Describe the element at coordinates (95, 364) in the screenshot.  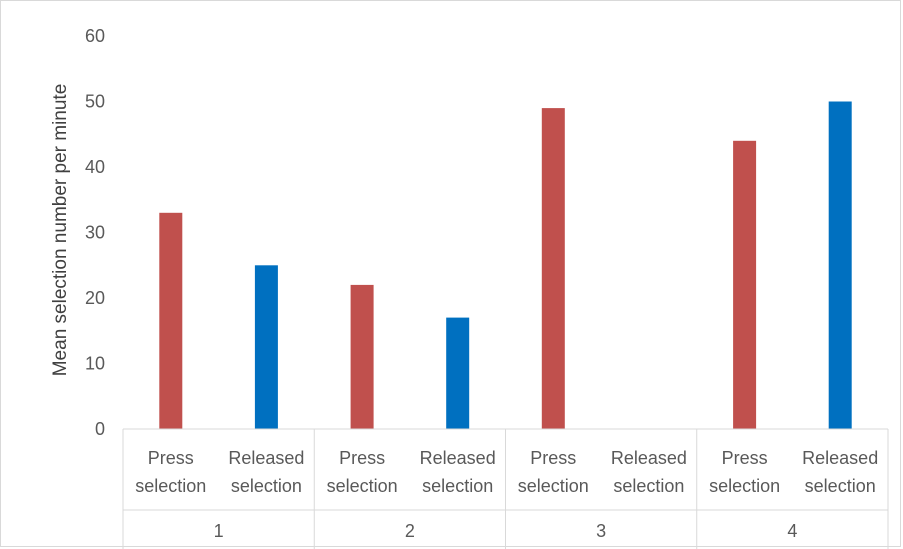
I see `y-tick-label: 10` at that location.